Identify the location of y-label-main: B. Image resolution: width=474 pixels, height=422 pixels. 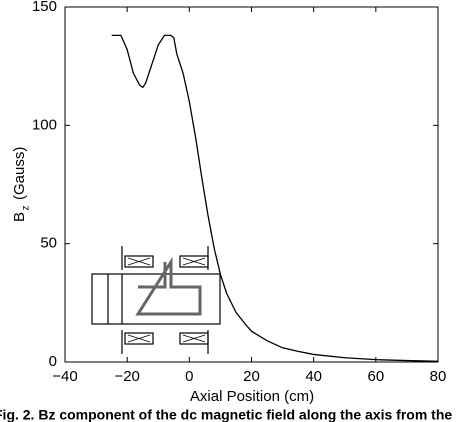
(19, 217).